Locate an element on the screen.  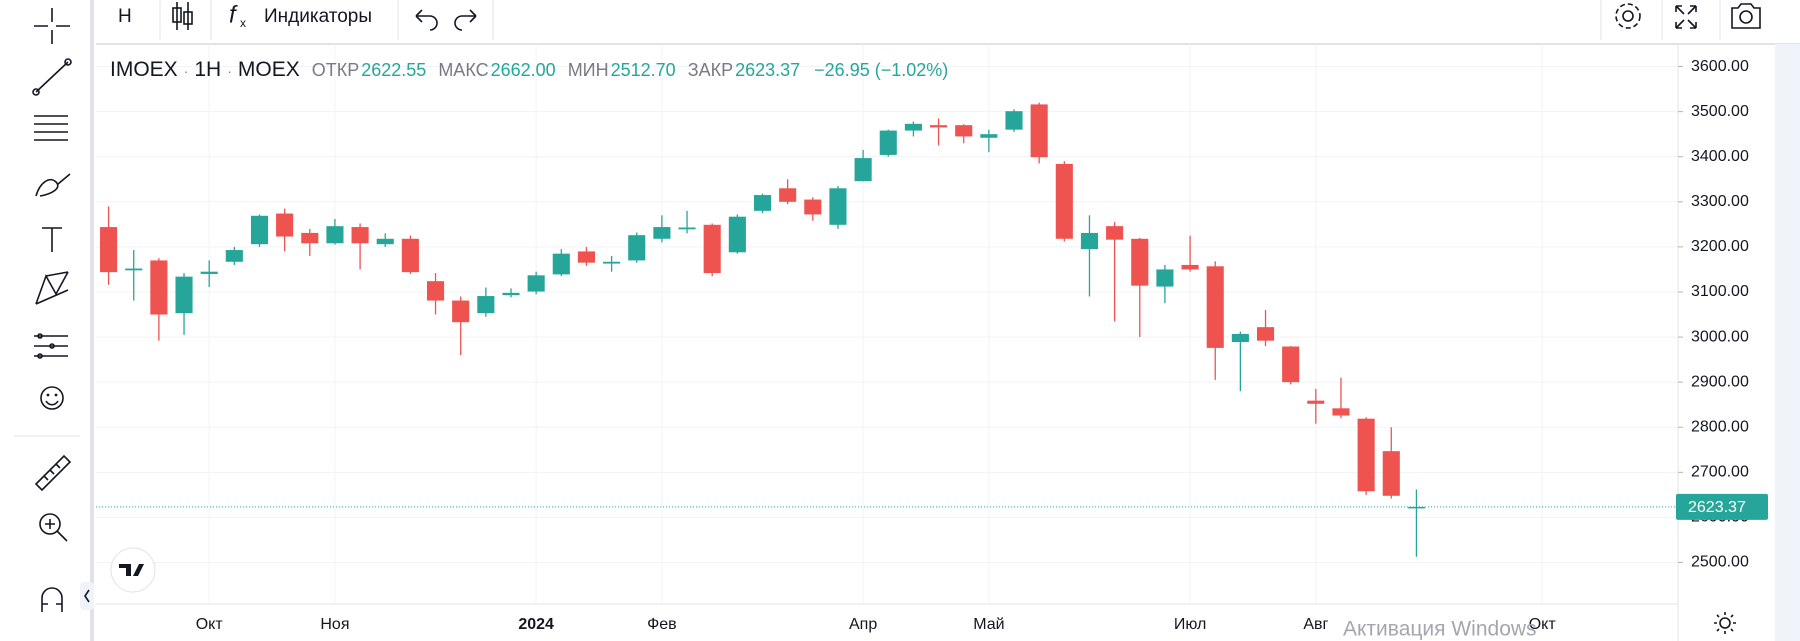
legend-label: МАКС is located at coordinates (463, 70).